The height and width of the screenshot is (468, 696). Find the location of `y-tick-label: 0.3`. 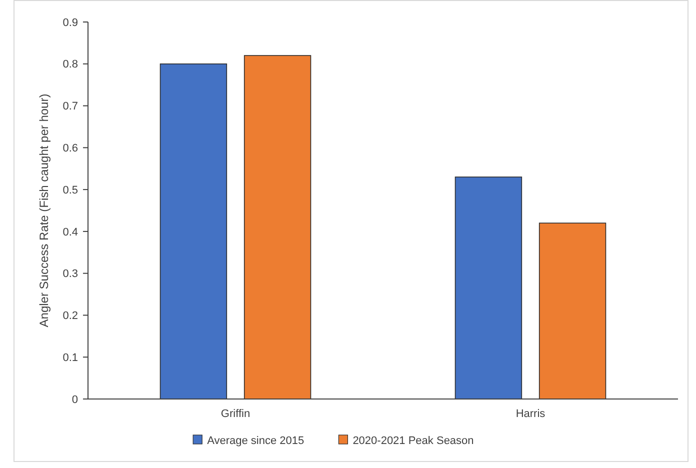

y-tick-label: 0.3 is located at coordinates (70, 274).